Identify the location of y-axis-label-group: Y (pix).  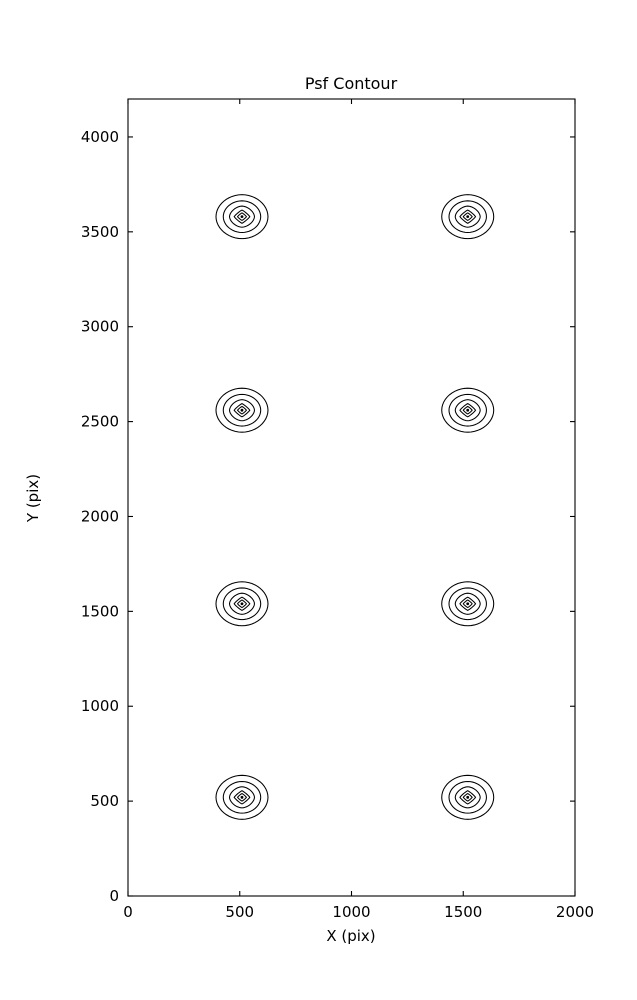
(33, 498).